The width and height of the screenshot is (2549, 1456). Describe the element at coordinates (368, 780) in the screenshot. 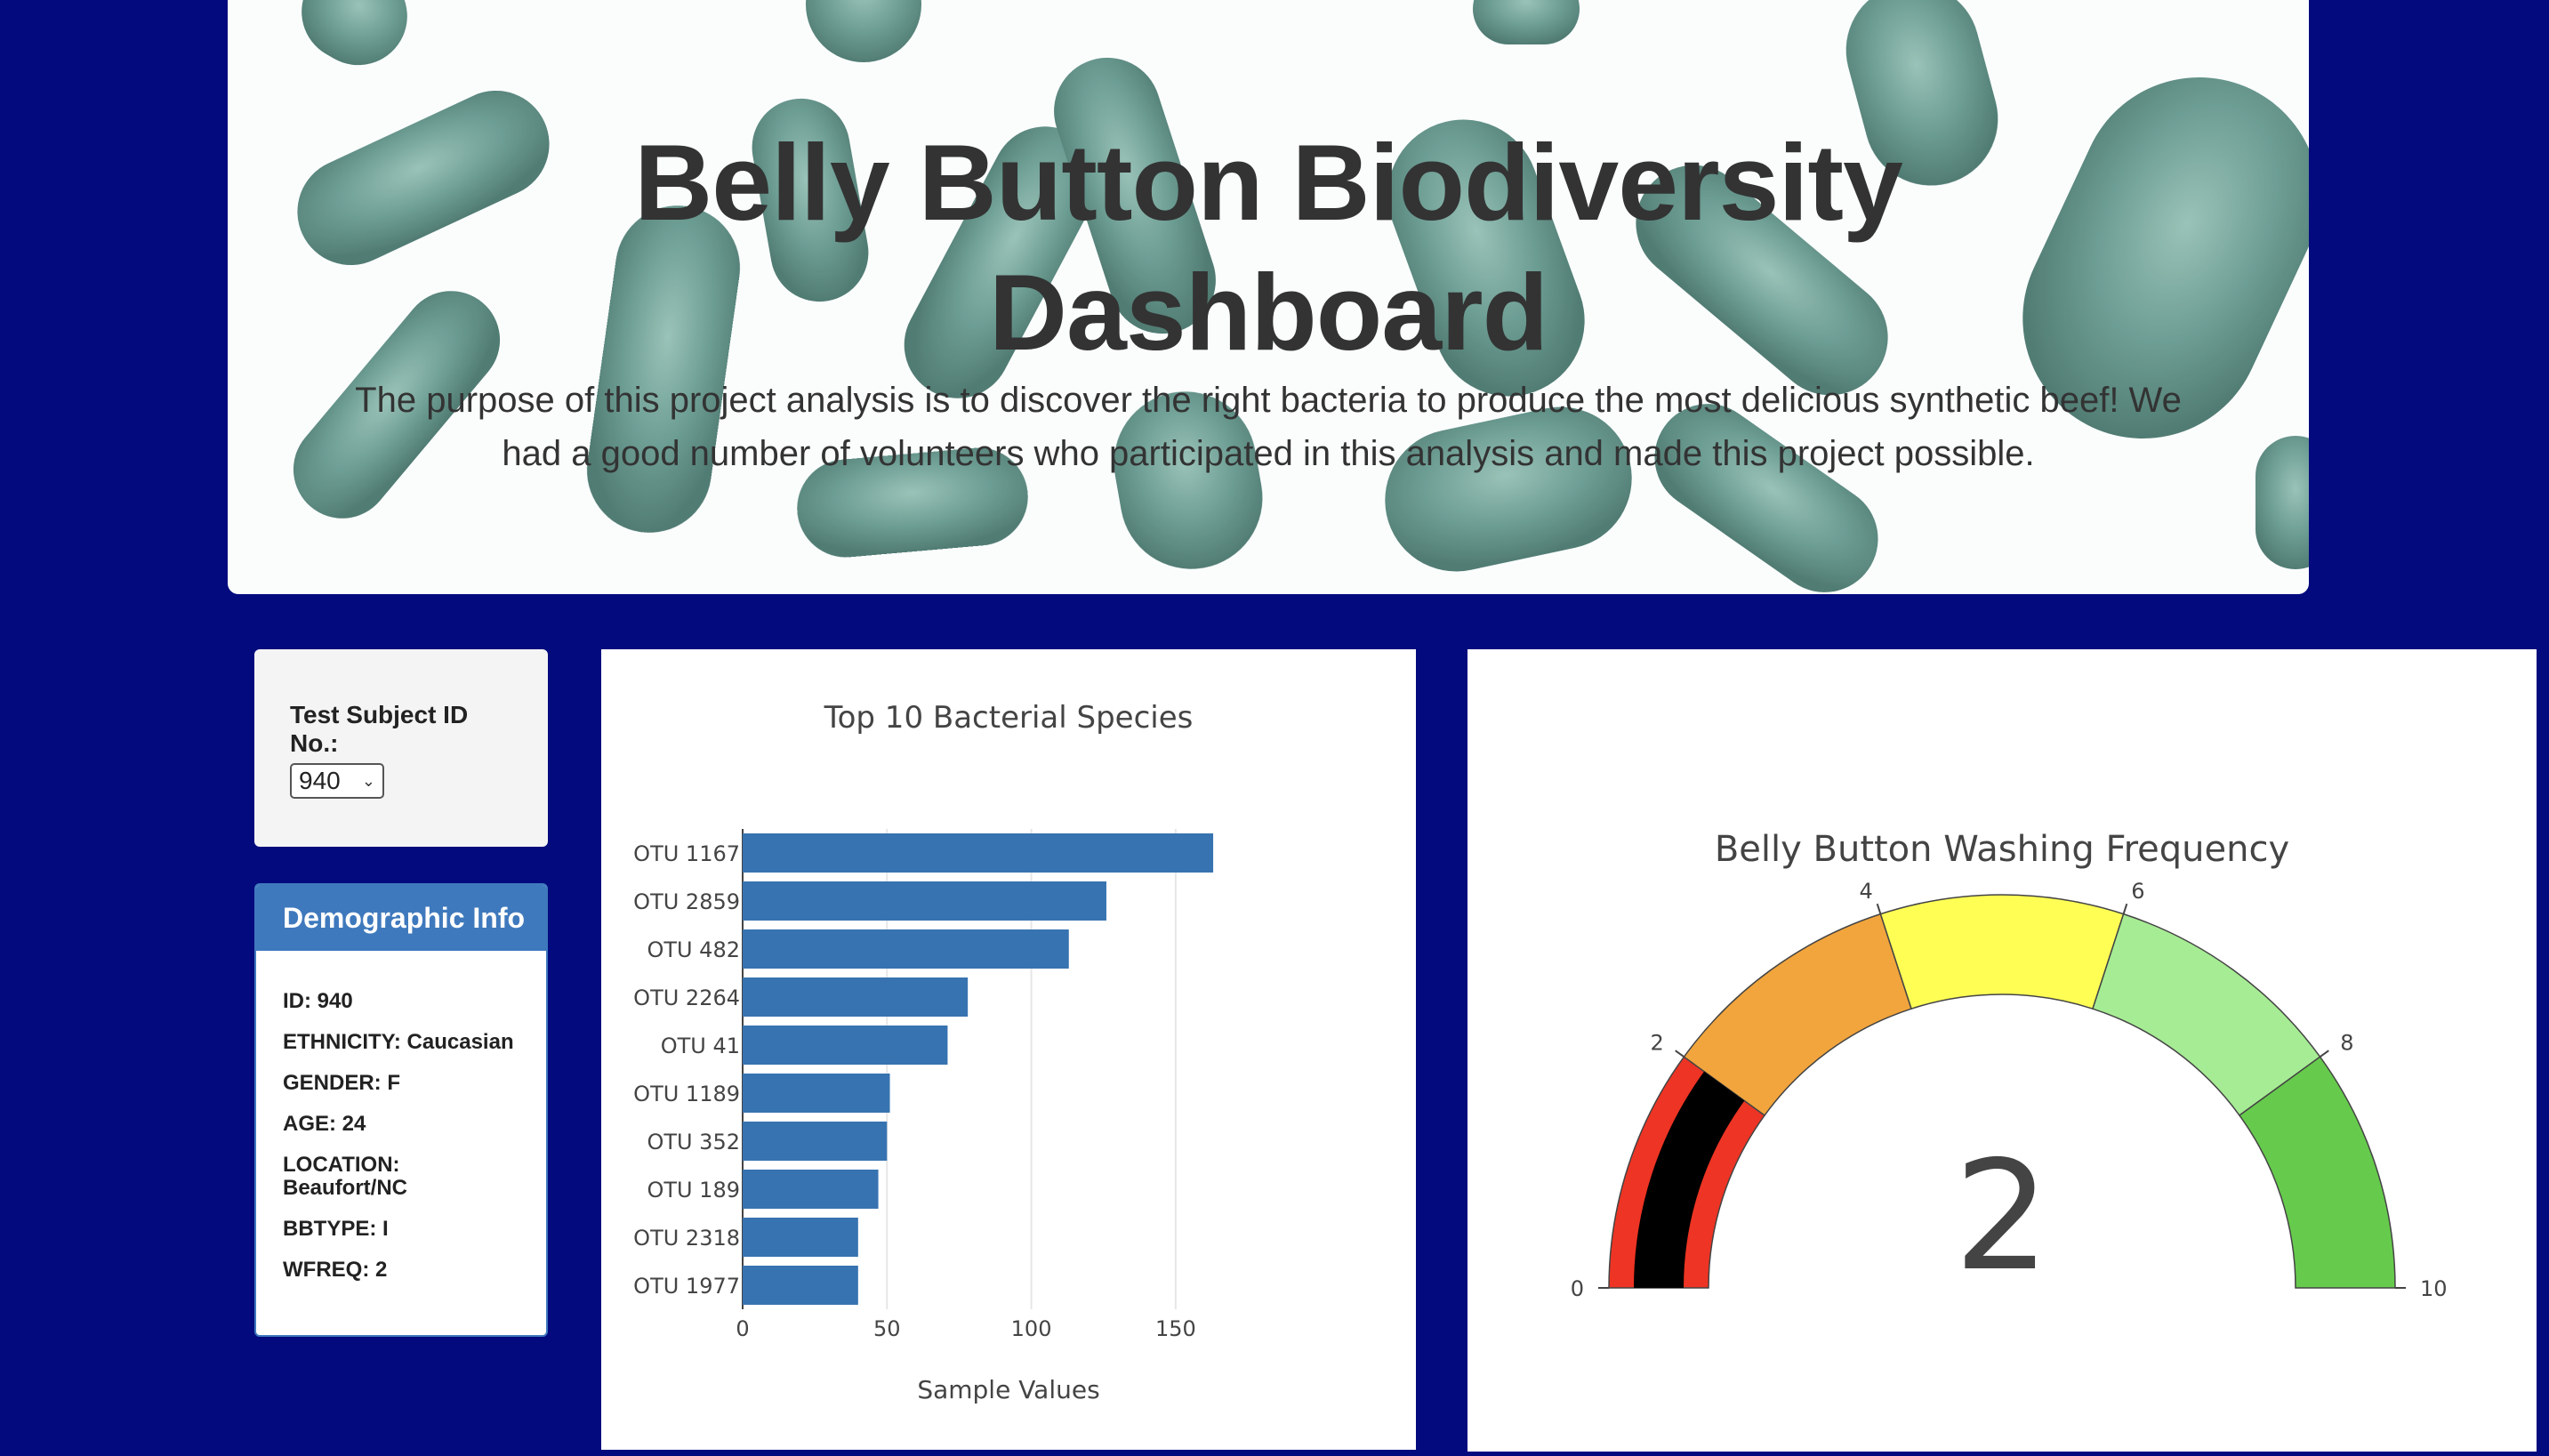

I see `chevron-down-icon: ⌄` at that location.